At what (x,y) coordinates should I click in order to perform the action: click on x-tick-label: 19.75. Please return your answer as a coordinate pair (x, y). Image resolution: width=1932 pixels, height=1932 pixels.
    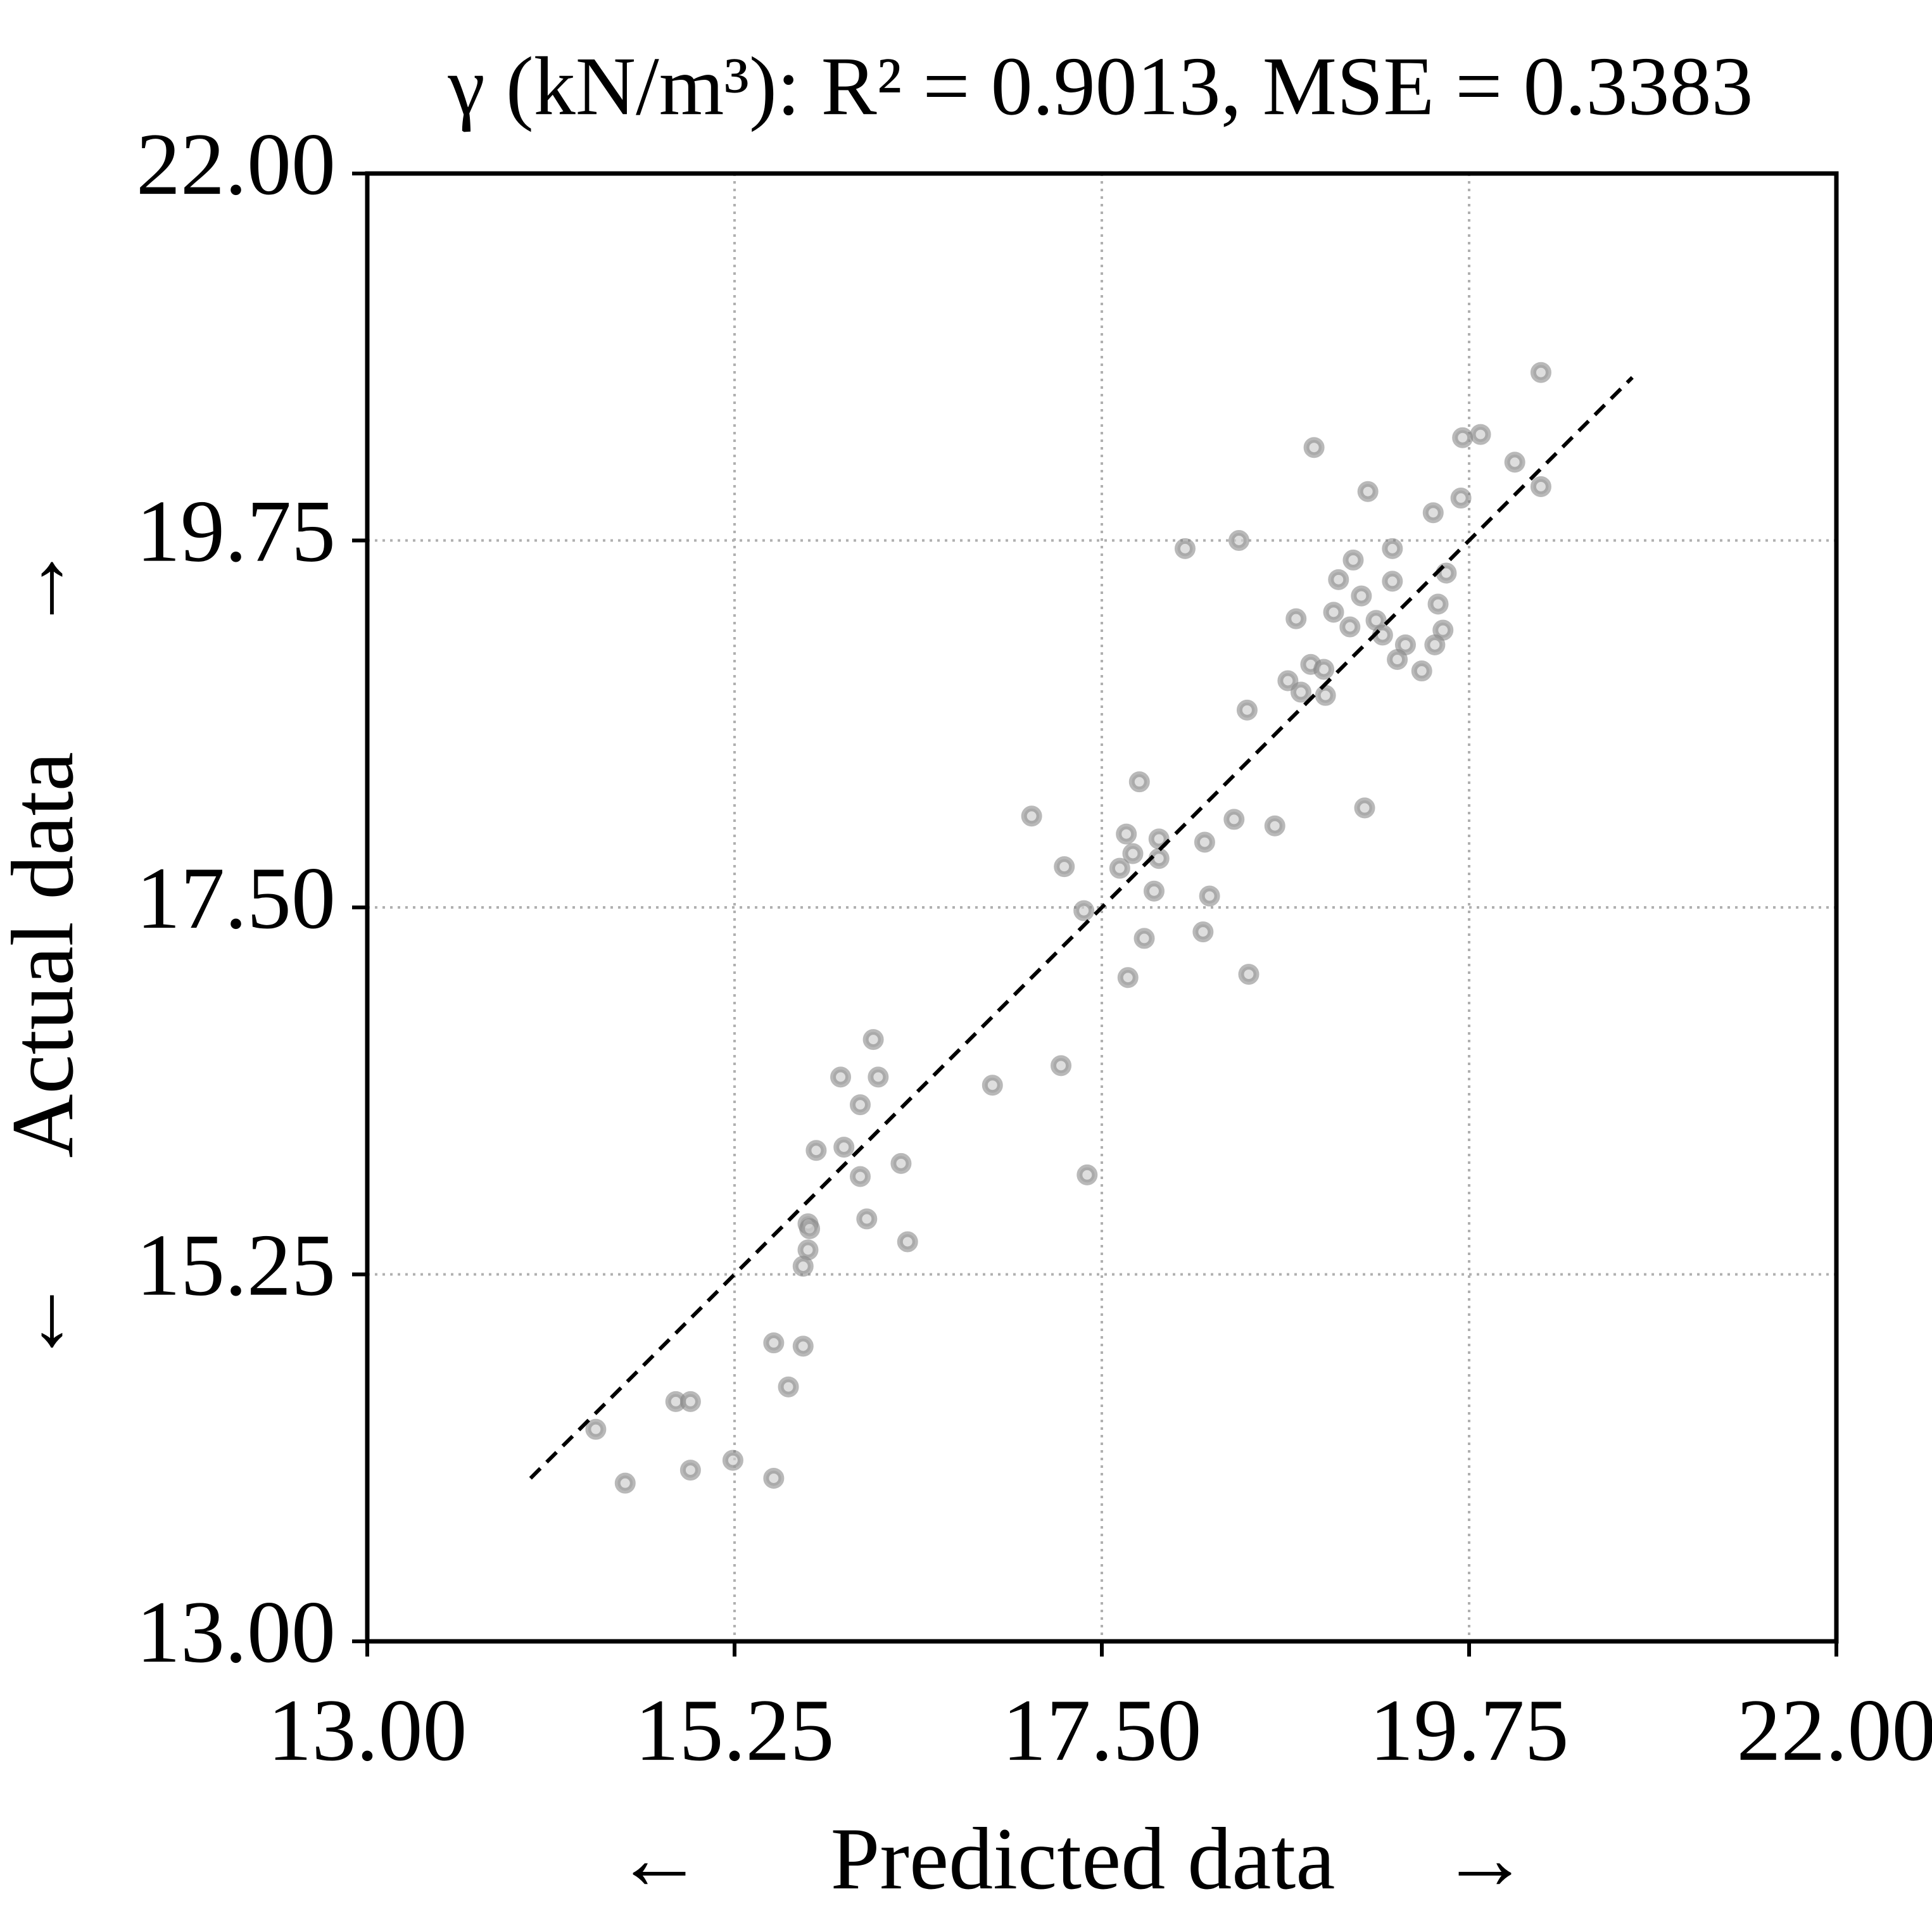
    Looking at the image, I should click on (1469, 1730).